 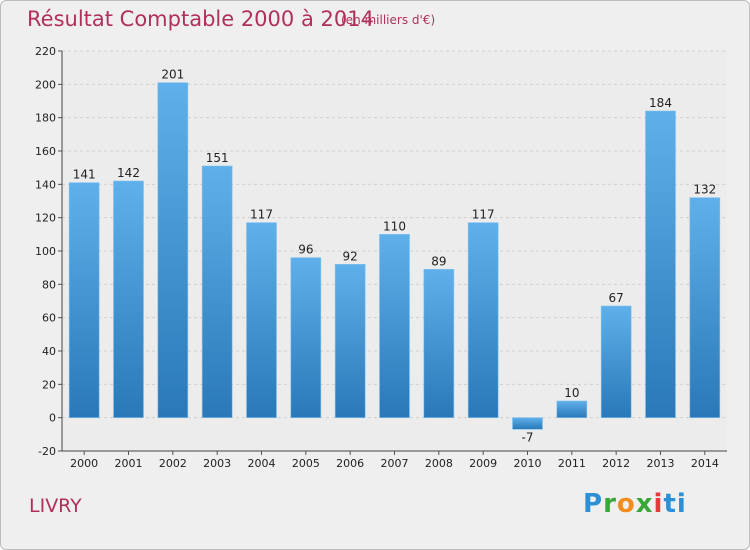 What do you see at coordinates (635, 504) in the screenshot?
I see `proxiti-logo: Proxiti` at bounding box center [635, 504].